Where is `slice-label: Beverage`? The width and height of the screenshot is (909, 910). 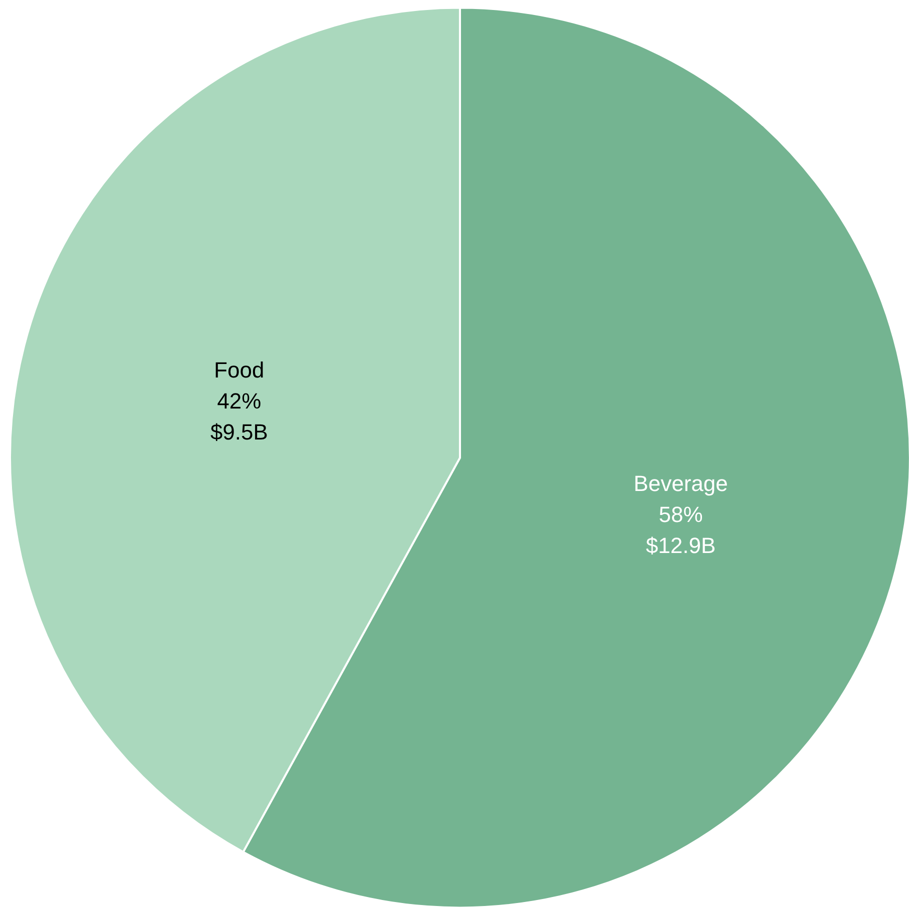 slice-label: Beverage is located at coordinates (681, 483).